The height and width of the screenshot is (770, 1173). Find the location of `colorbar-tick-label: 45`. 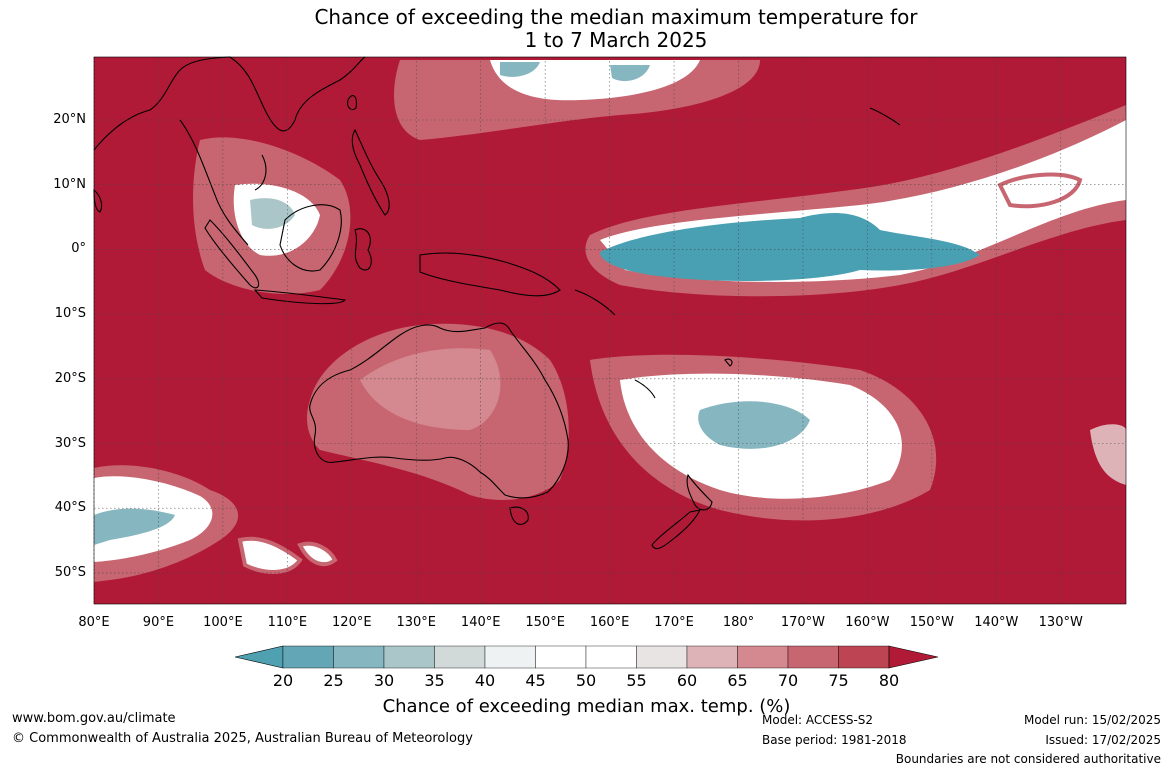

colorbar-tick-label: 45 is located at coordinates (535, 680).